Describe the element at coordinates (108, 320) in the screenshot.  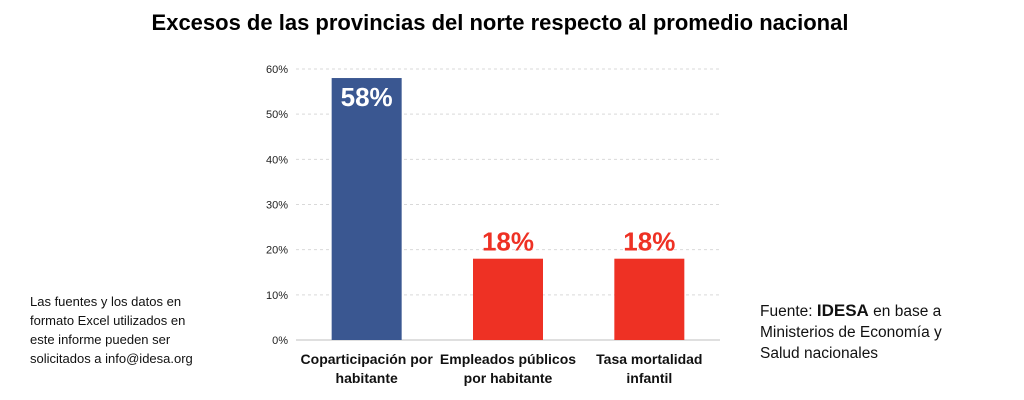
I see `note-line: formato Excel utilizados en` at that location.